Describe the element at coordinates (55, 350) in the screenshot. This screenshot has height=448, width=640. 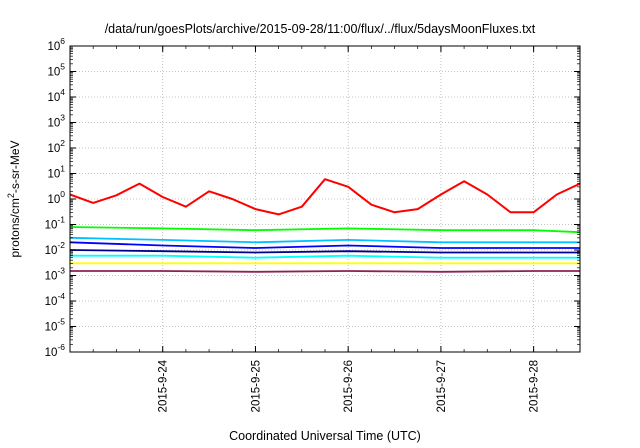
I see `y-tick-label: 10⁻⁶` at that location.